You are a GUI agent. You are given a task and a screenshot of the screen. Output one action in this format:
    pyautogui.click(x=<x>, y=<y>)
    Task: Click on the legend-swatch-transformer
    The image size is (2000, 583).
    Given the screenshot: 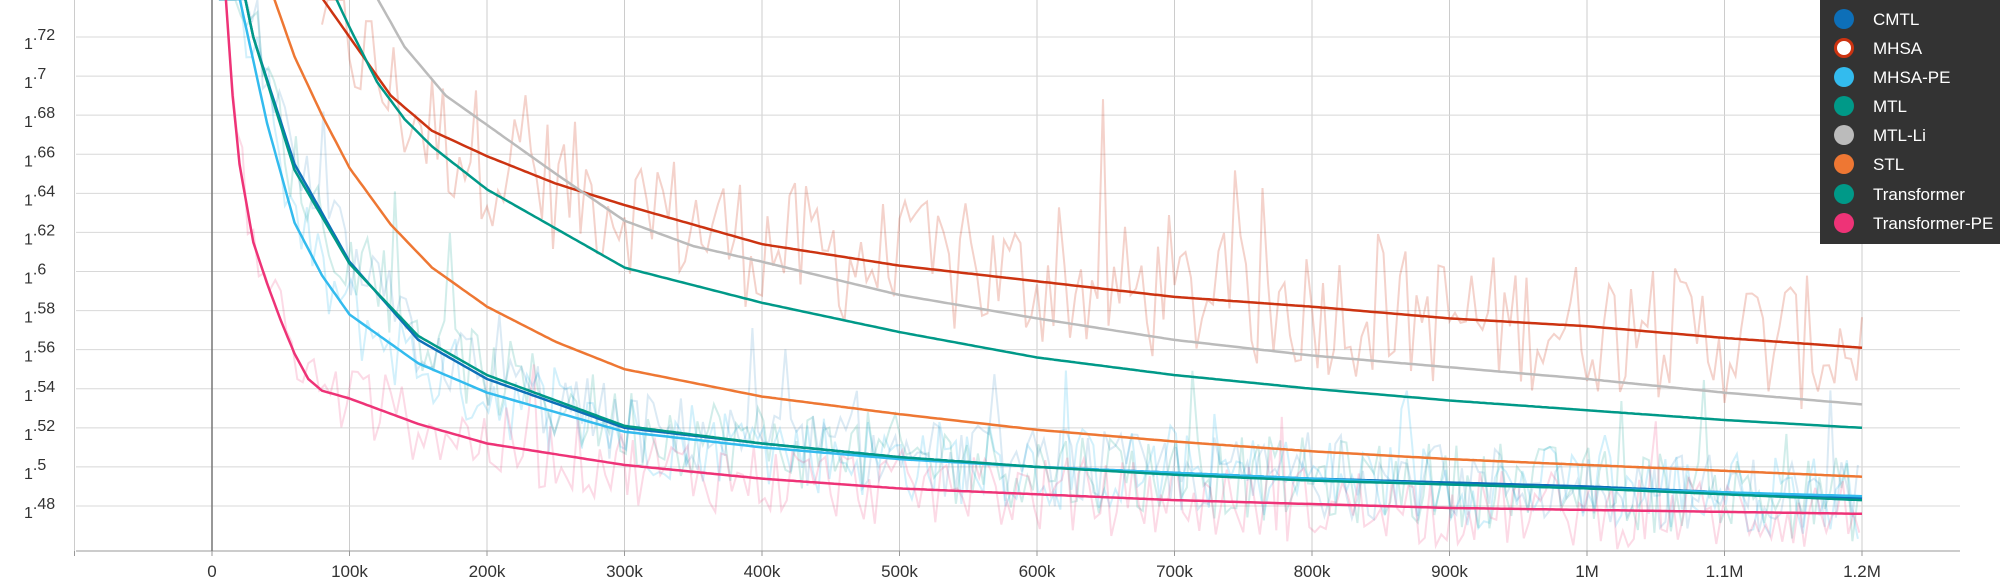 What is the action you would take?
    pyautogui.click(x=1844, y=194)
    